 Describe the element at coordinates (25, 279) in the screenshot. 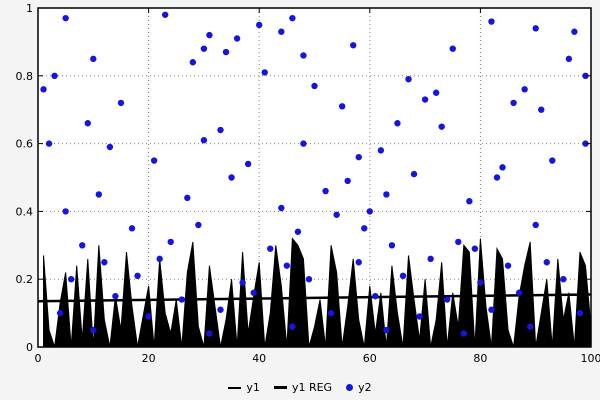

I see `y-tick-label: 0.2` at that location.